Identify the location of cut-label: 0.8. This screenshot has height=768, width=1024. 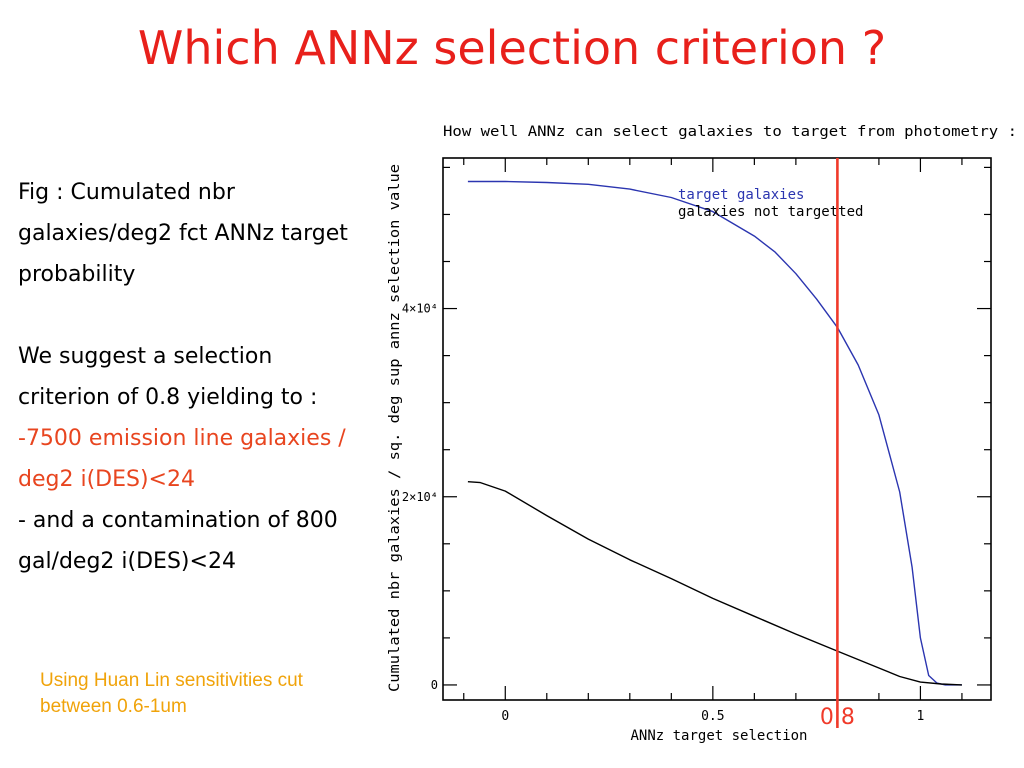
(837, 717).